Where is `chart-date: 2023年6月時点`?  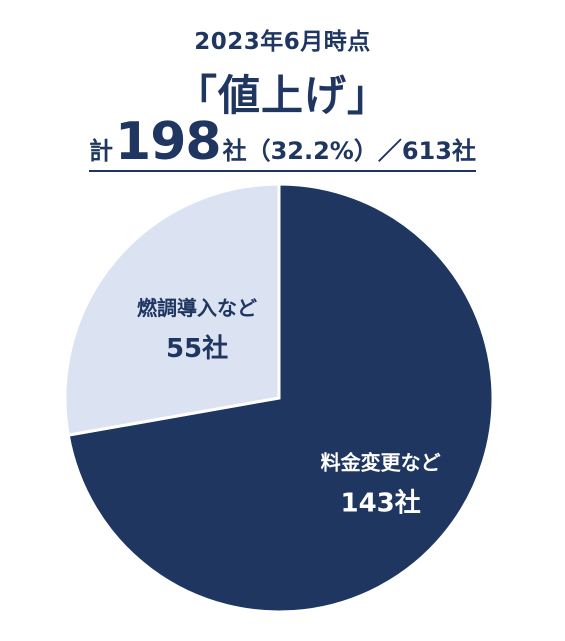 chart-date: 2023年6月時点 is located at coordinates (282, 42).